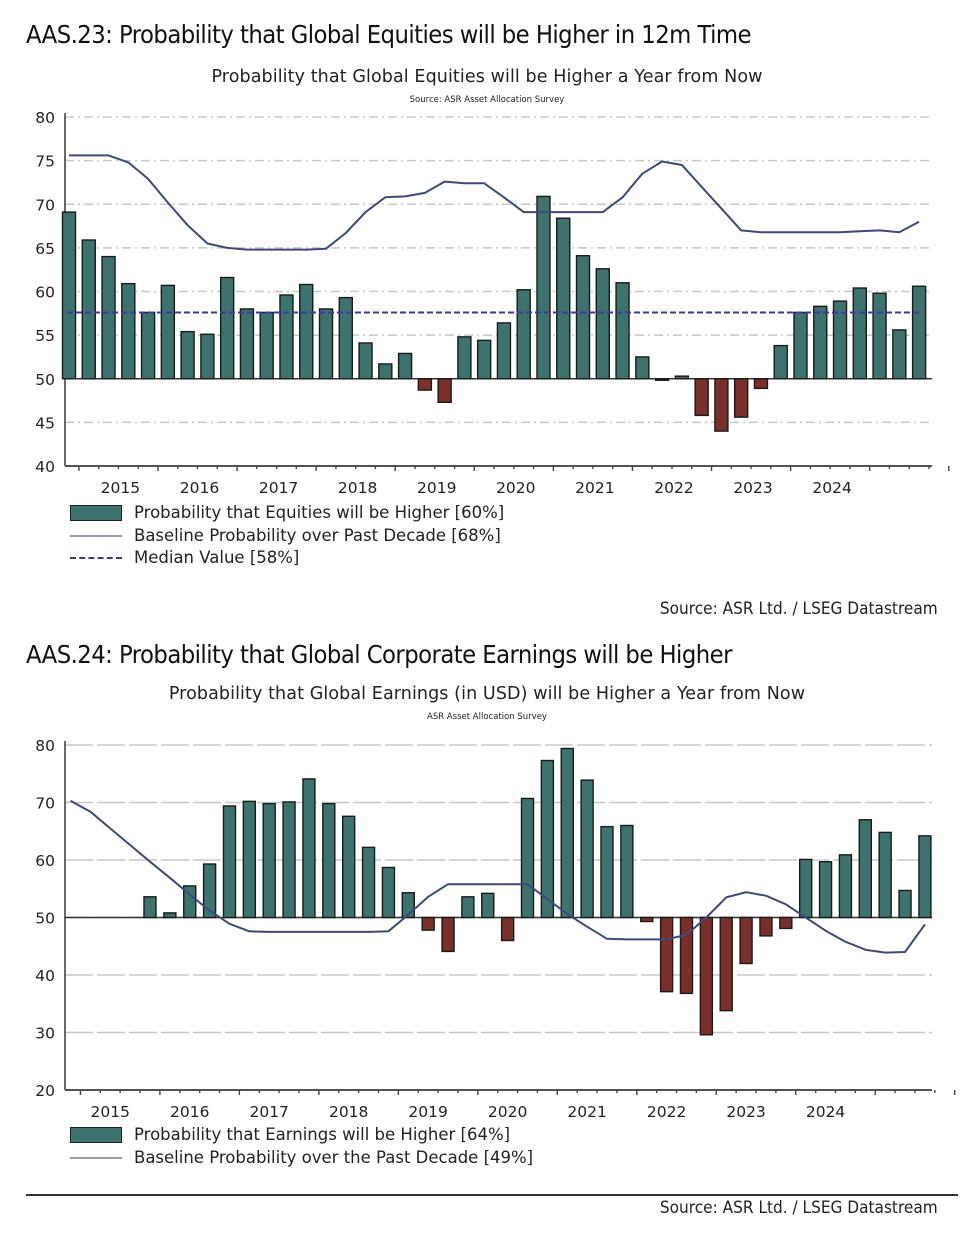  I want to click on y-tick-label: 45, so click(45, 423).